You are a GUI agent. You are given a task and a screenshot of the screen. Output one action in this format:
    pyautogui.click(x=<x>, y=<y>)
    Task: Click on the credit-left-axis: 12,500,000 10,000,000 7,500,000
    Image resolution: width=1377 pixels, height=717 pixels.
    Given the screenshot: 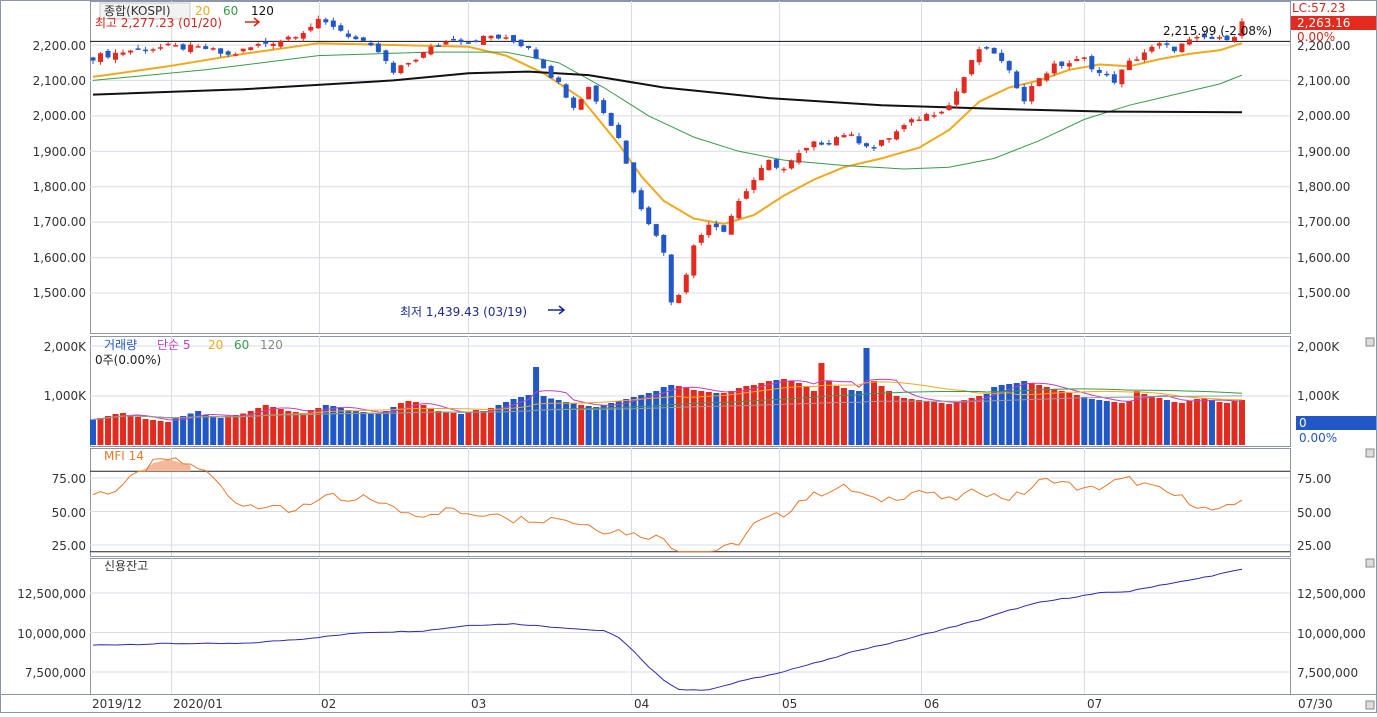 What is the action you would take?
    pyautogui.click(x=51, y=633)
    